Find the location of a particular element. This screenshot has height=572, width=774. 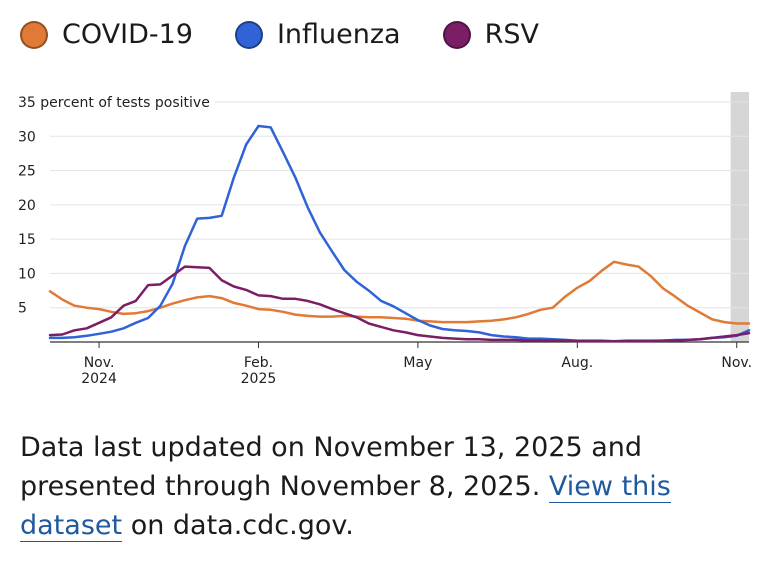

chart-legend: COVID-19 Influenza RSV is located at coordinates (300, 35).